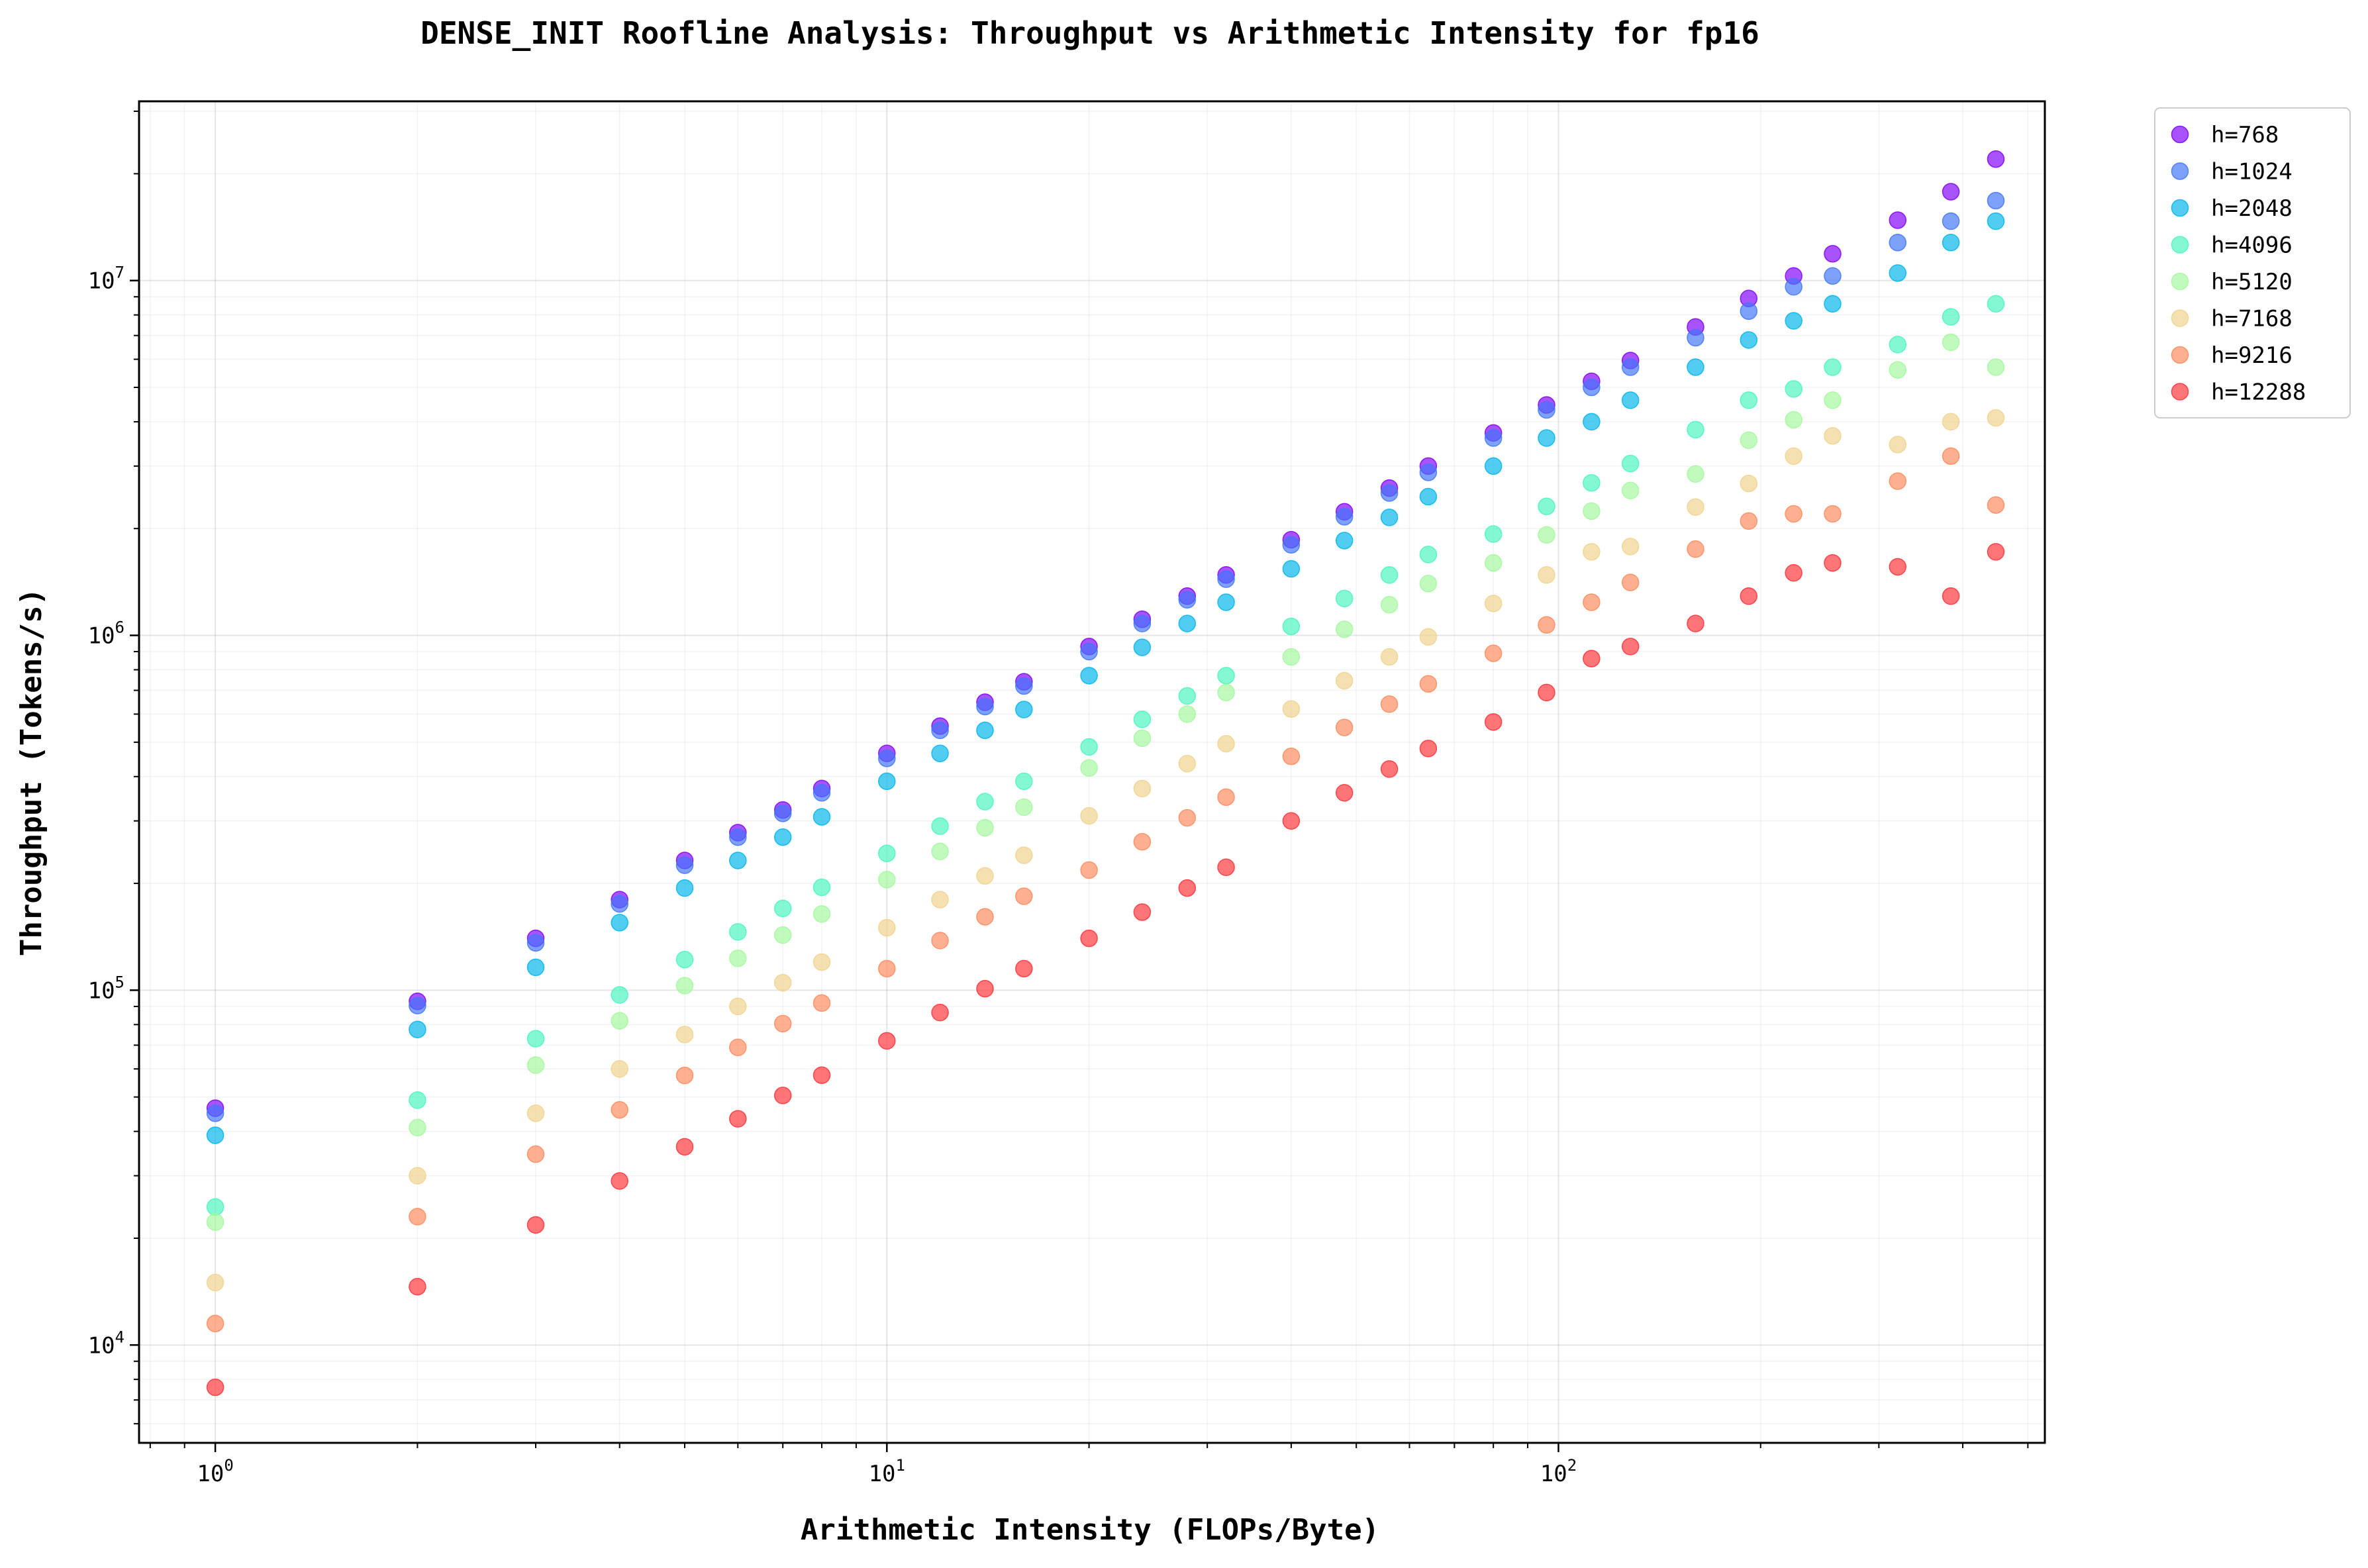 The image size is (2368, 1568). Describe the element at coordinates (1558, 1471) in the screenshot. I see `x-tick-label: 10²` at that location.